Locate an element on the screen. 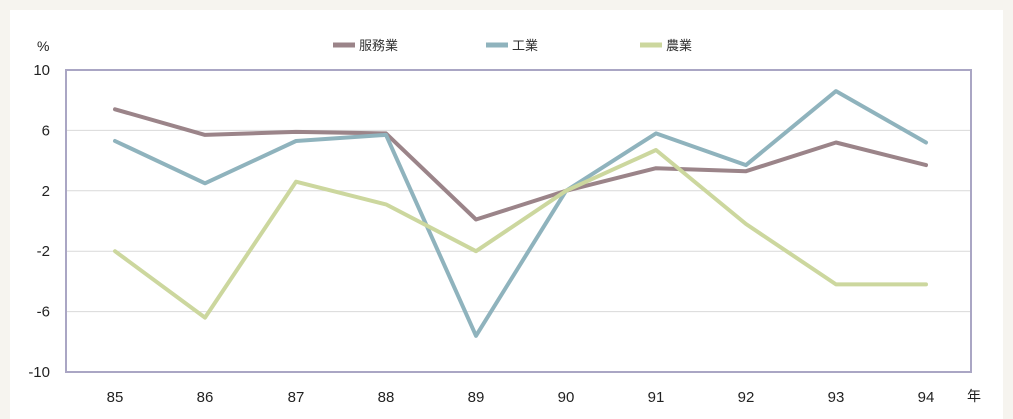 The height and width of the screenshot is (419, 1013). y-tick-label: -10 is located at coordinates (39, 372).